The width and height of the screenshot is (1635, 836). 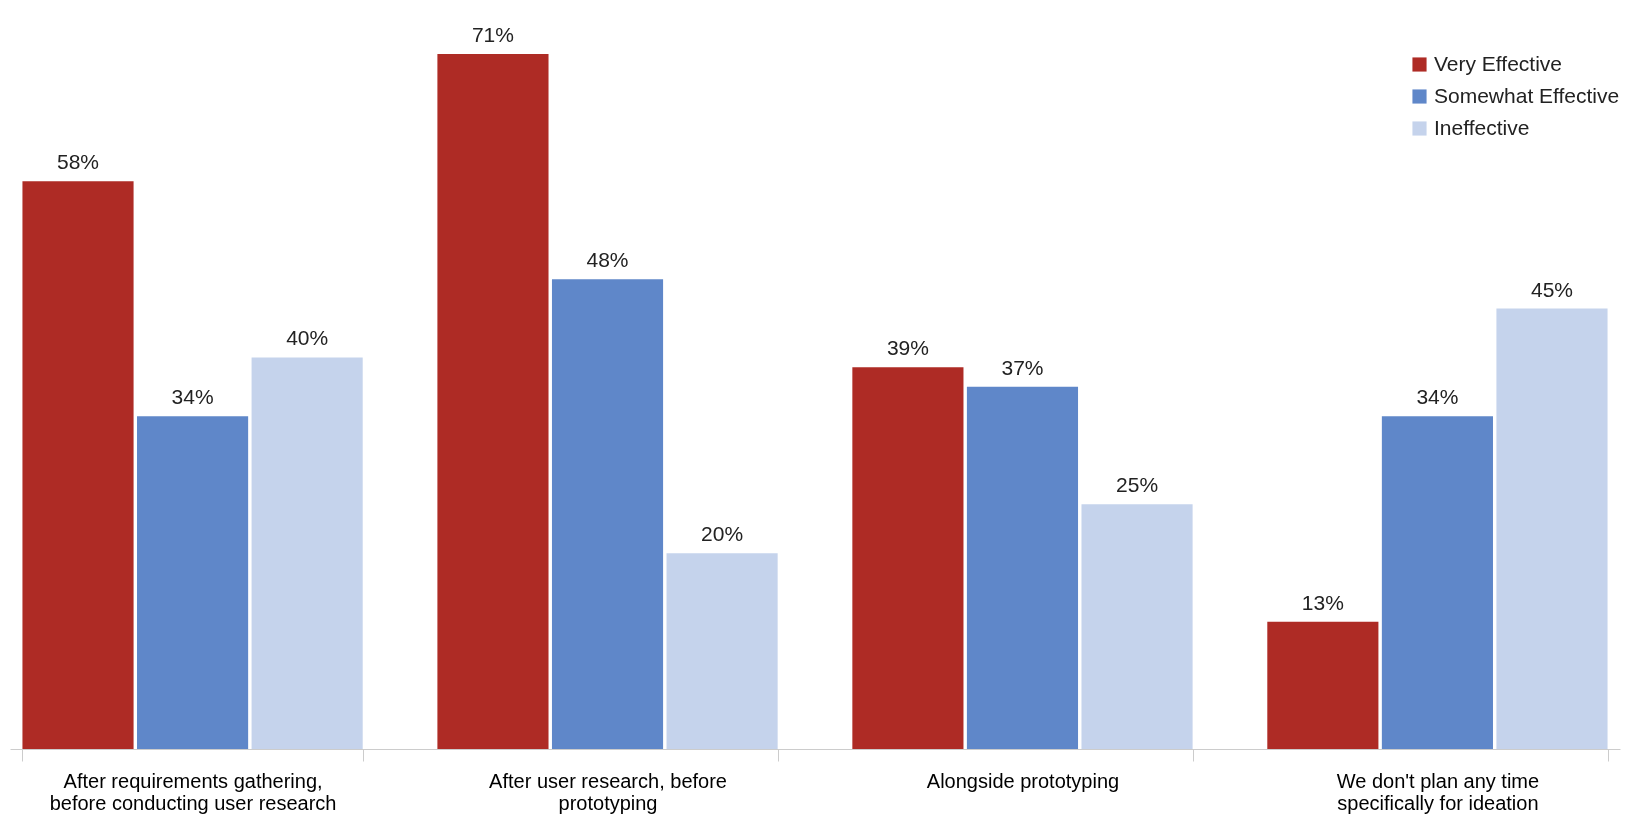 What do you see at coordinates (78, 162) in the screenshot?
I see `data-label: 58%` at bounding box center [78, 162].